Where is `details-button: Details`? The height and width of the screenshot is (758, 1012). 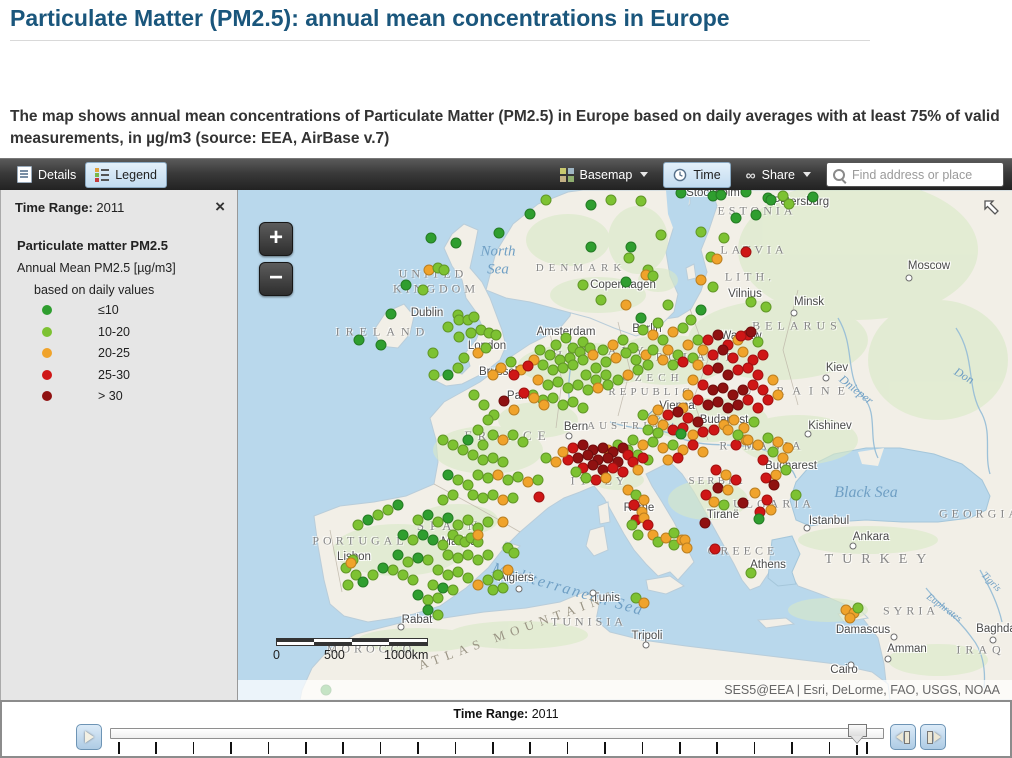 details-button: Details is located at coordinates (46, 175).